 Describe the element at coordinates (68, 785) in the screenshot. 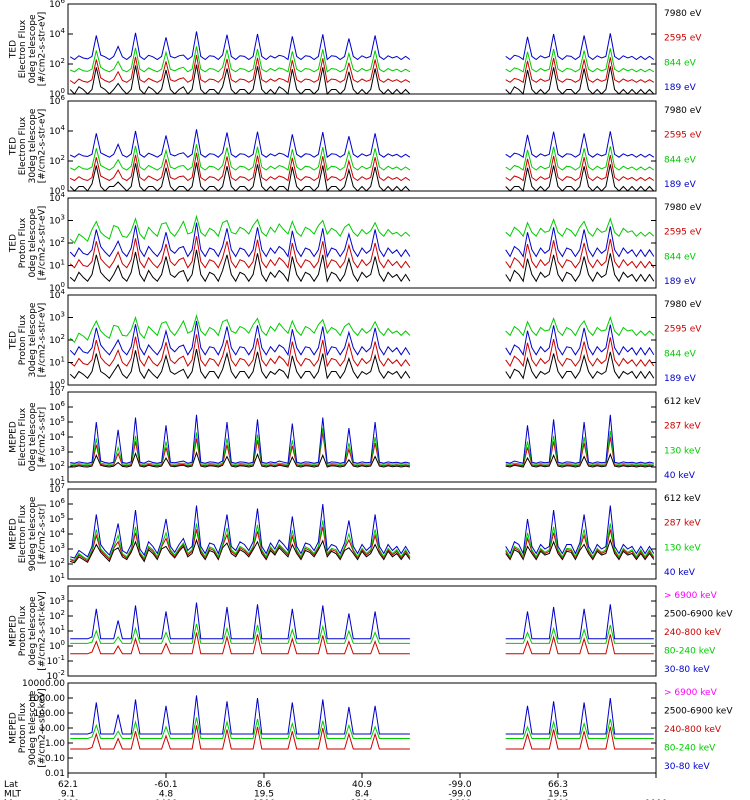

I see `x-tick-label: 62.1` at that location.